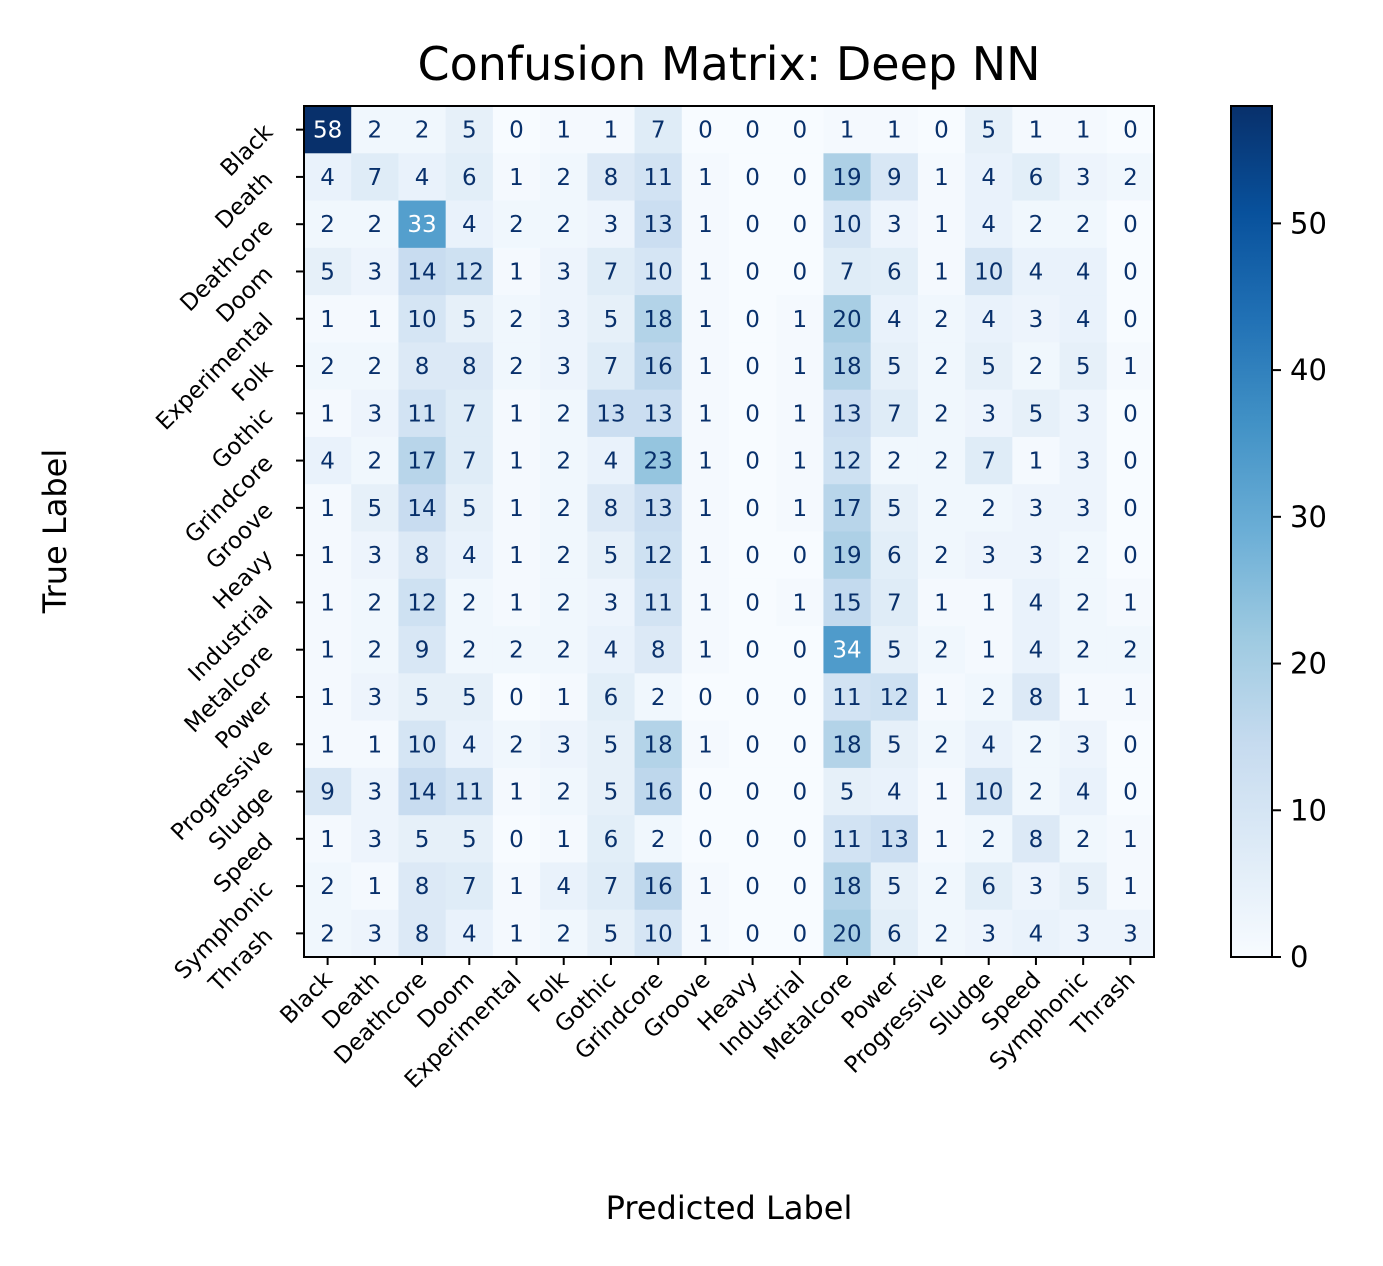 This screenshot has width=1383, height=1266. I want to click on colorbar-tick-label: 10, so click(1308, 810).